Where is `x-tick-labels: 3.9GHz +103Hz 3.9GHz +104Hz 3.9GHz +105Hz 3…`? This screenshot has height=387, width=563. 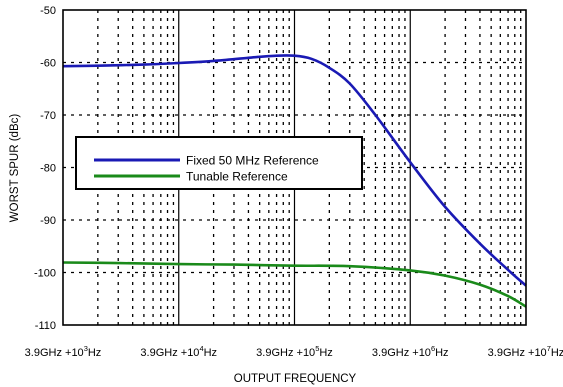
x-tick-labels: 3.9GHz +103Hz 3.9GHz +104Hz 3.9GHz +105Hz 3… is located at coordinates (294, 351).